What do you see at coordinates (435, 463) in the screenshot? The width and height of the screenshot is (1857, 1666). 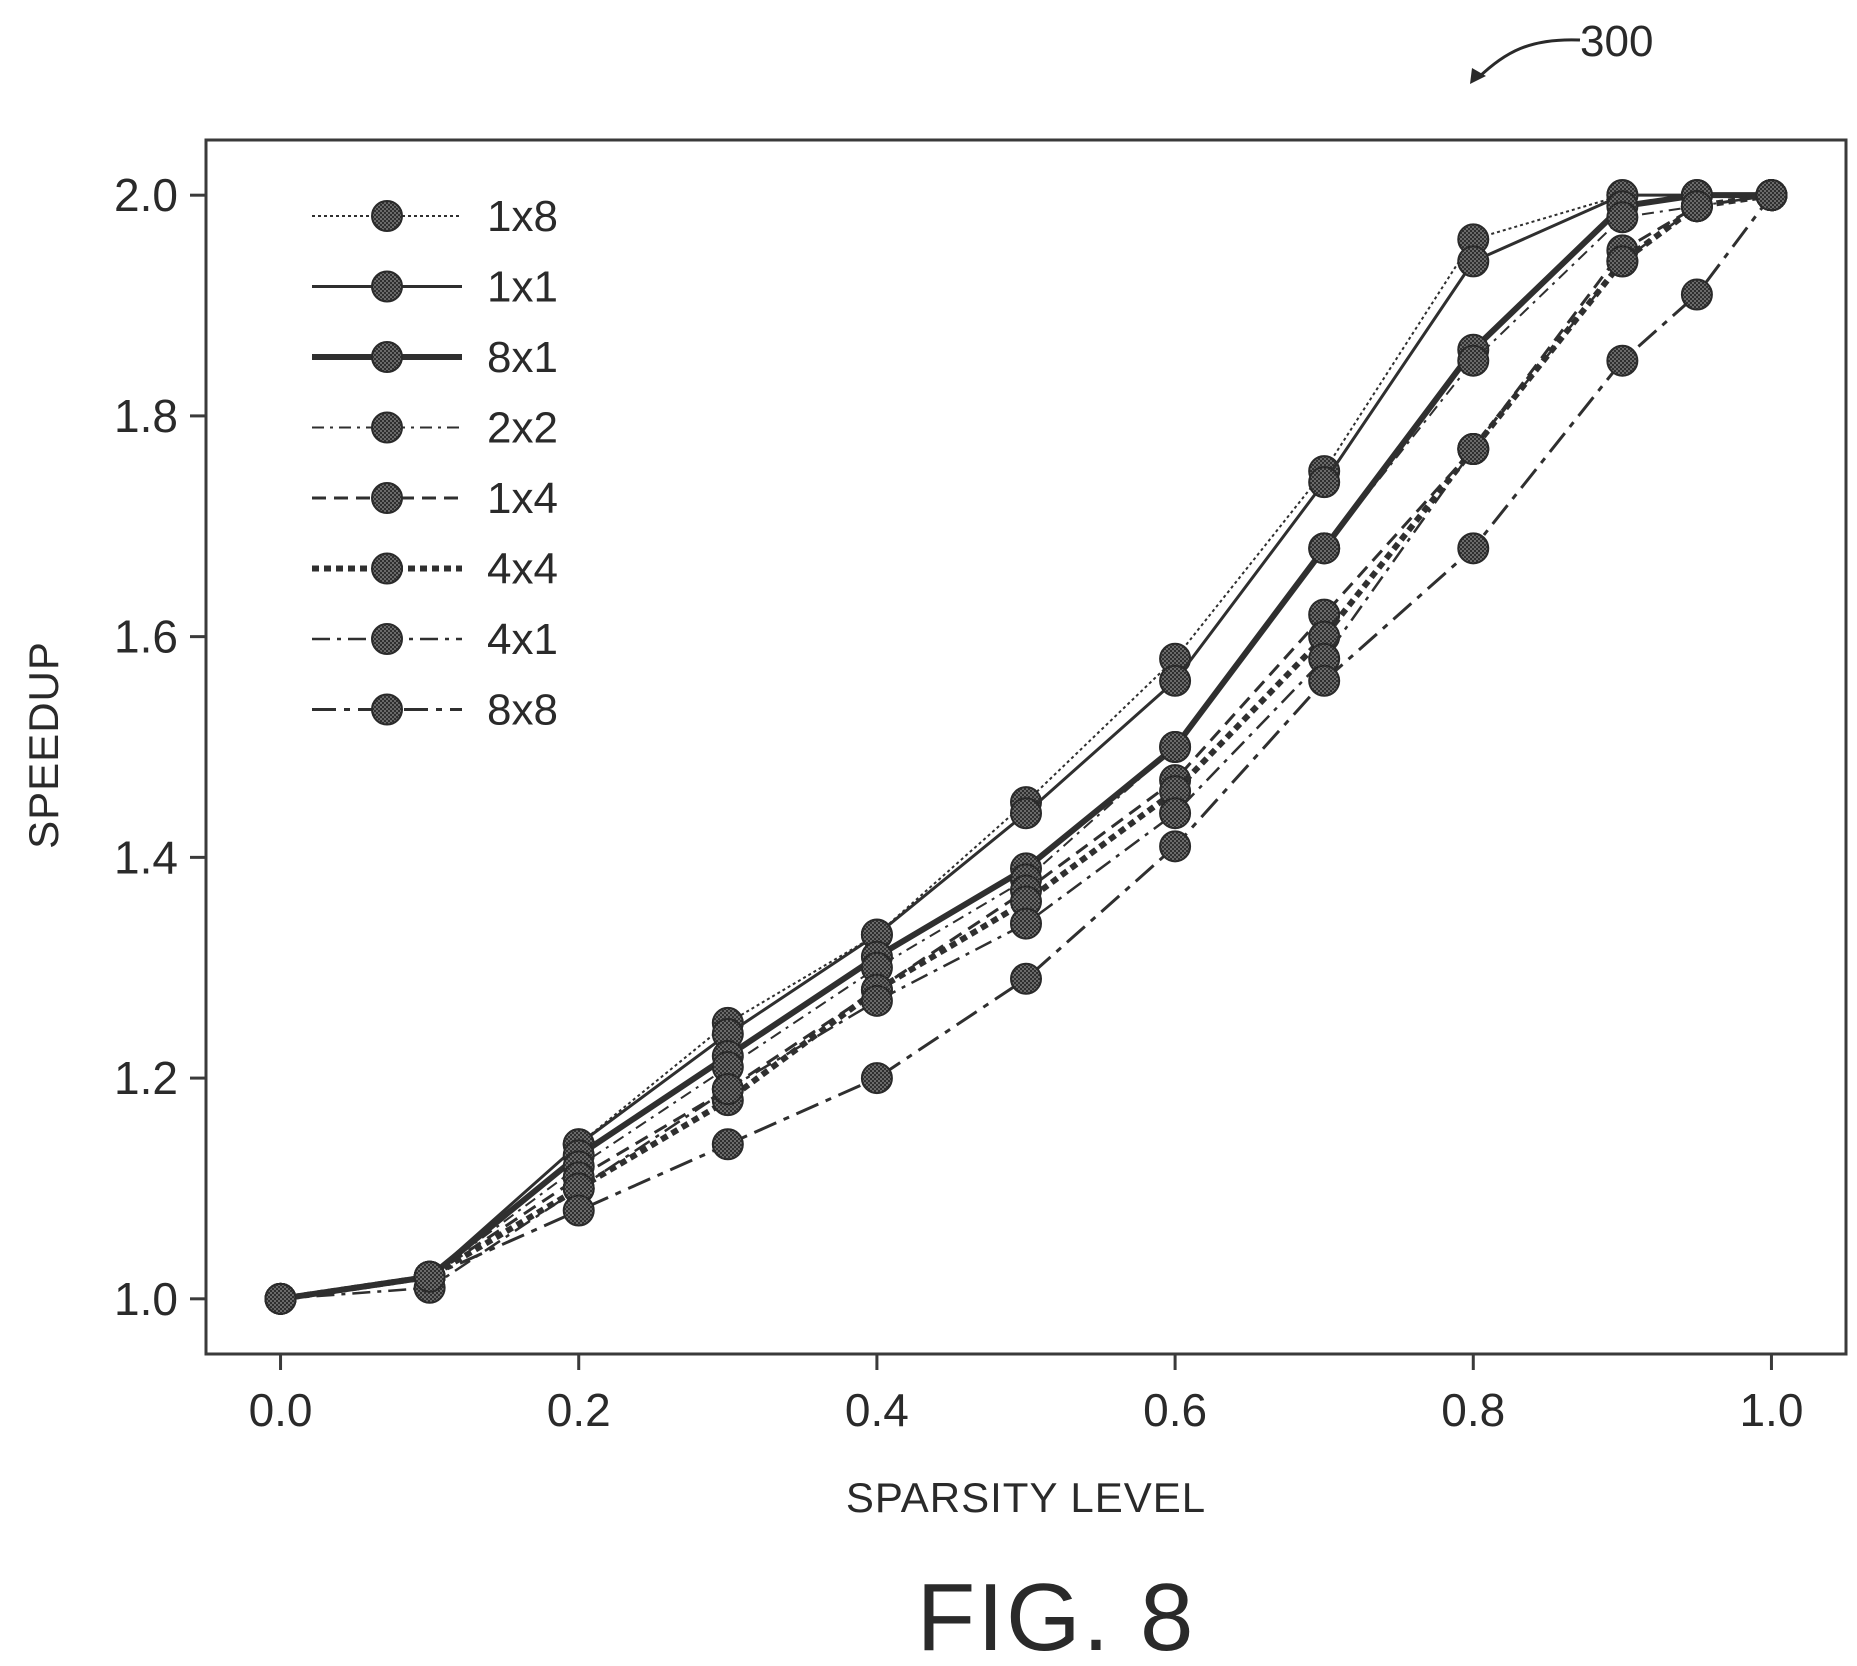 I see `legend: 1x8 1x1 8x1 2x2 1x4 4x4 4x1 8x8` at bounding box center [435, 463].